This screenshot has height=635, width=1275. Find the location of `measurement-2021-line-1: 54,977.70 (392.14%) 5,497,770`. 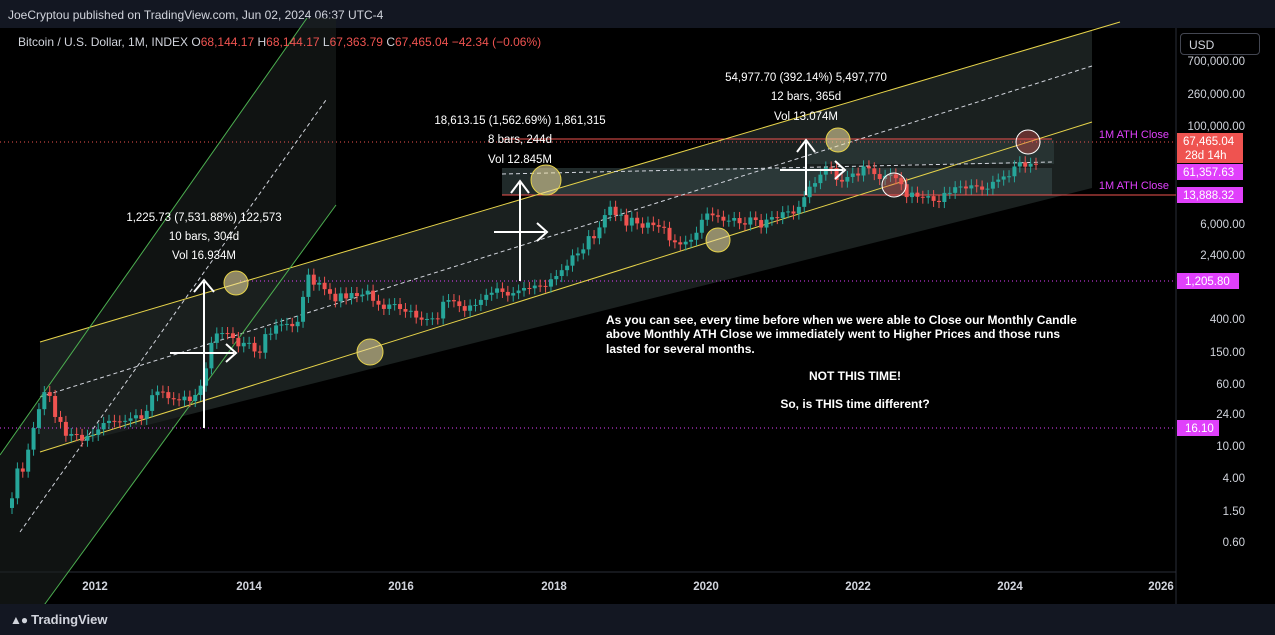

measurement-2021-line-1: 54,977.70 (392.14%) 5,497,770 is located at coordinates (806, 78).